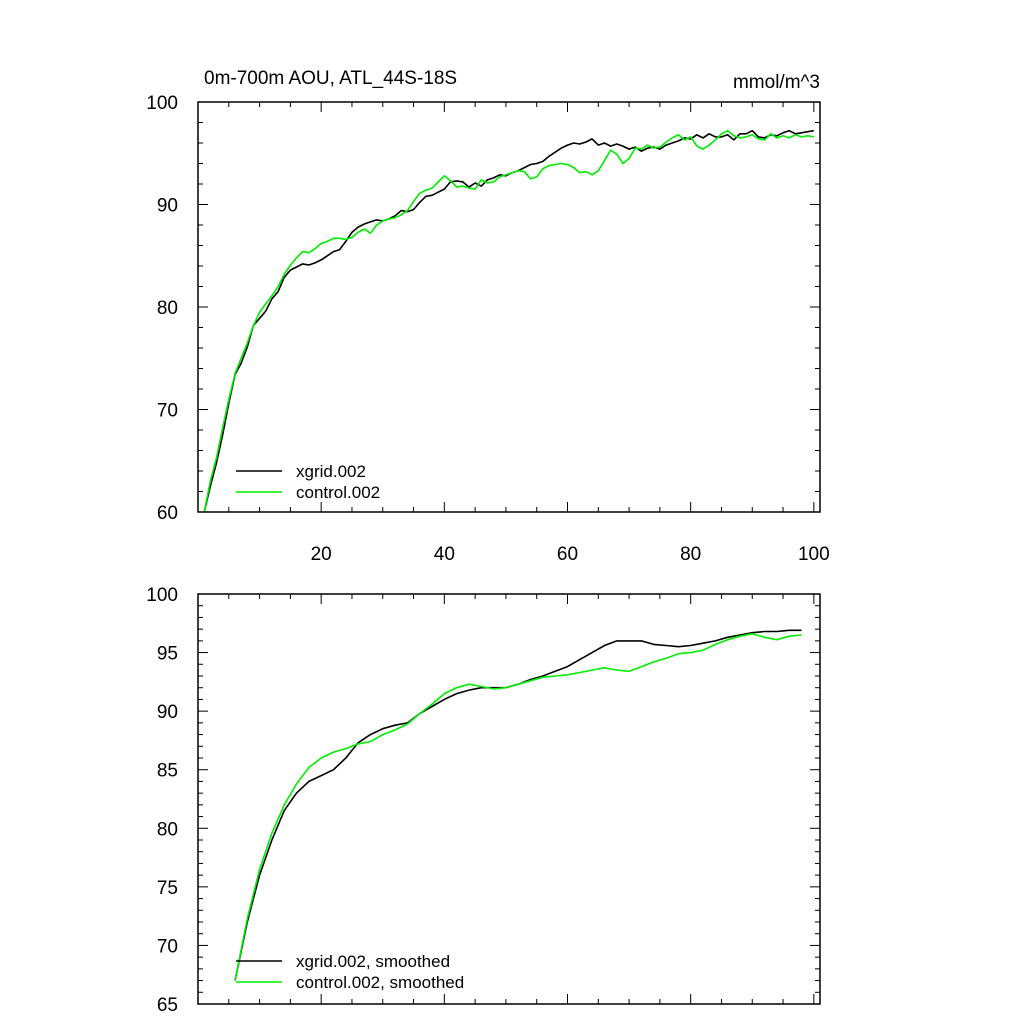 This screenshot has width=1024, height=1029. What do you see at coordinates (167, 654) in the screenshot?
I see `y-tick-label: 95` at bounding box center [167, 654].